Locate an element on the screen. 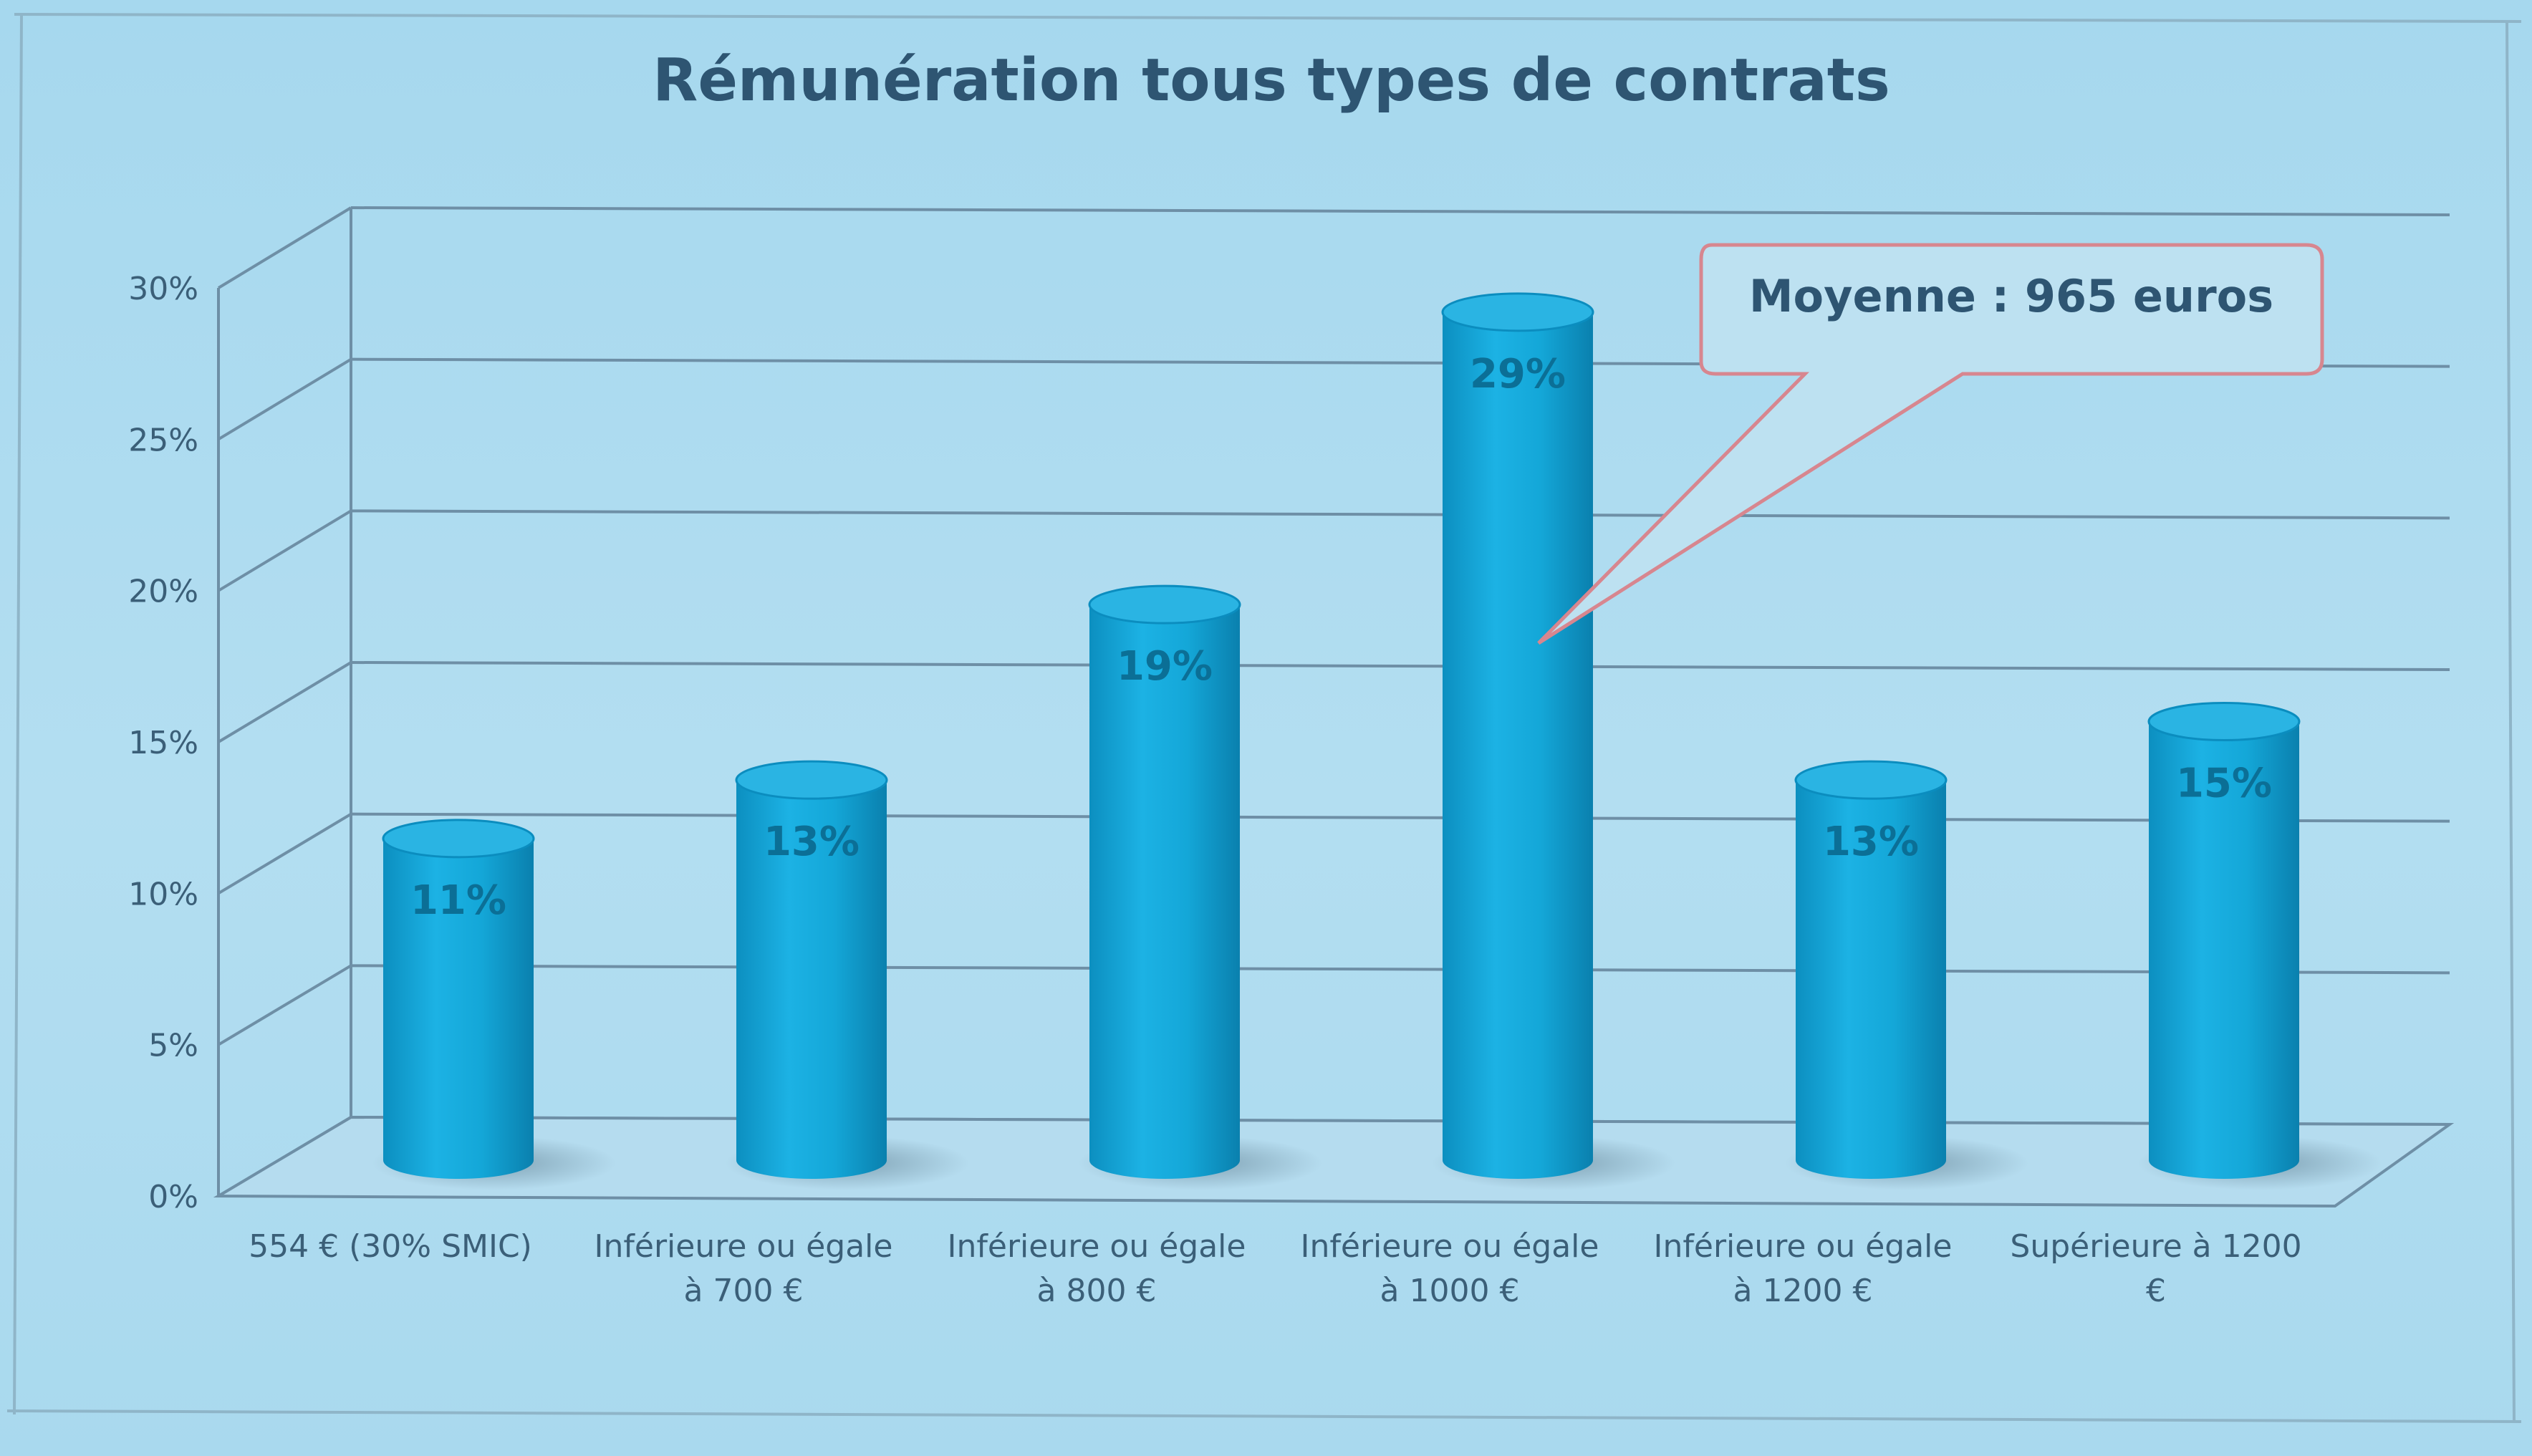 Image resolution: width=2532 pixels, height=1456 pixels. y-tick-label: 15% is located at coordinates (163, 743).